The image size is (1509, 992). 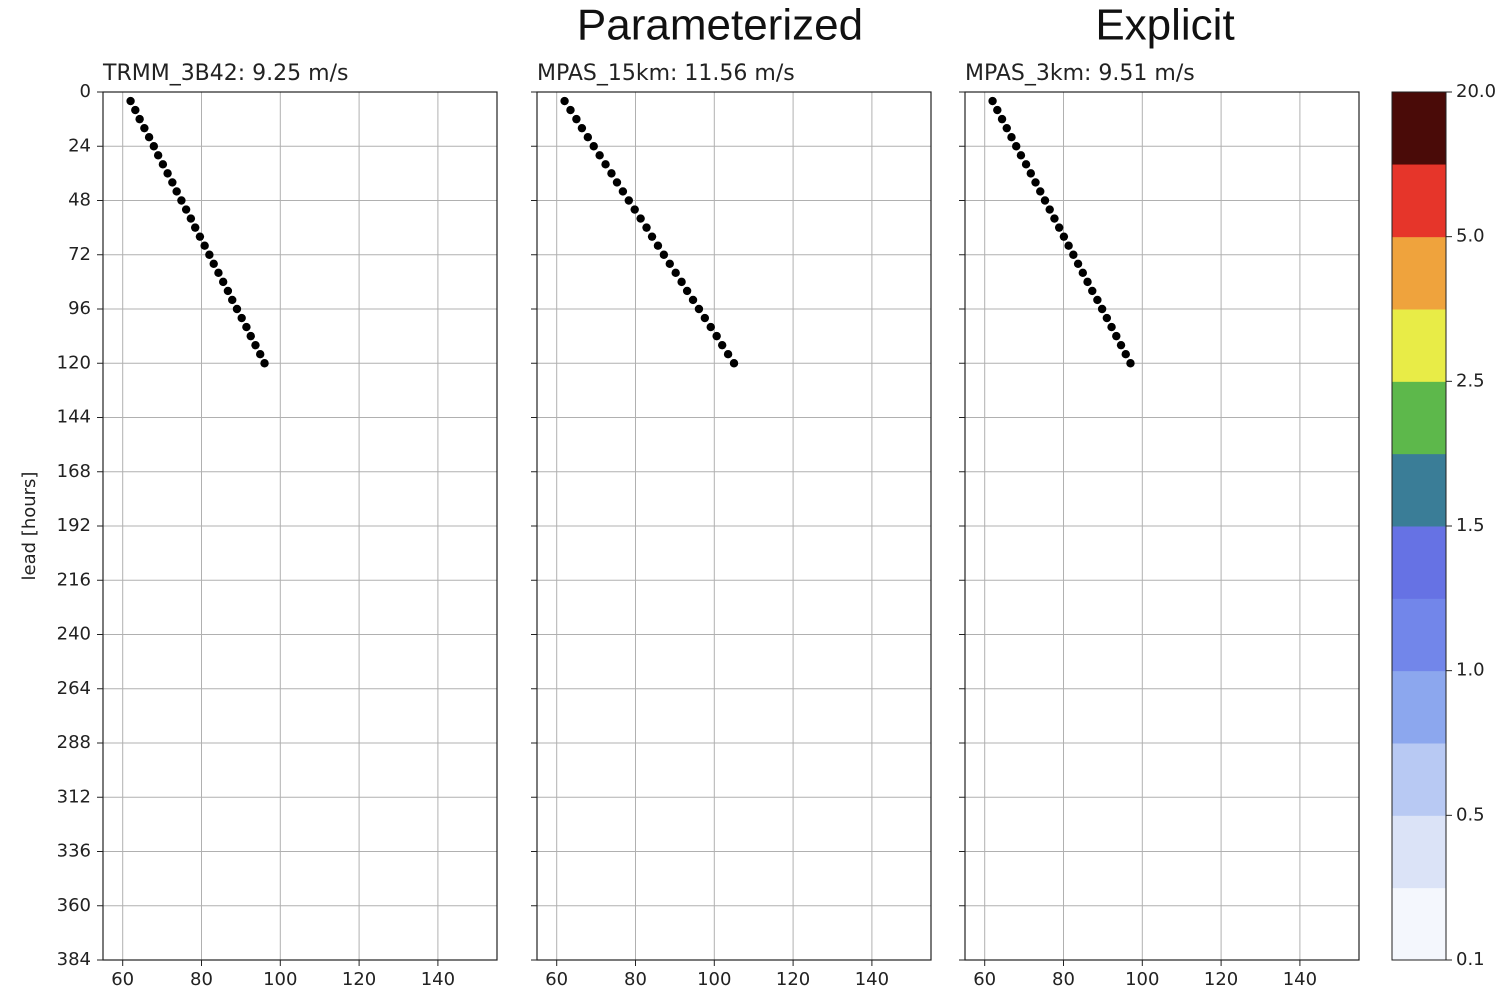 I want to click on y-tick-label: 168, so click(x=74, y=471).